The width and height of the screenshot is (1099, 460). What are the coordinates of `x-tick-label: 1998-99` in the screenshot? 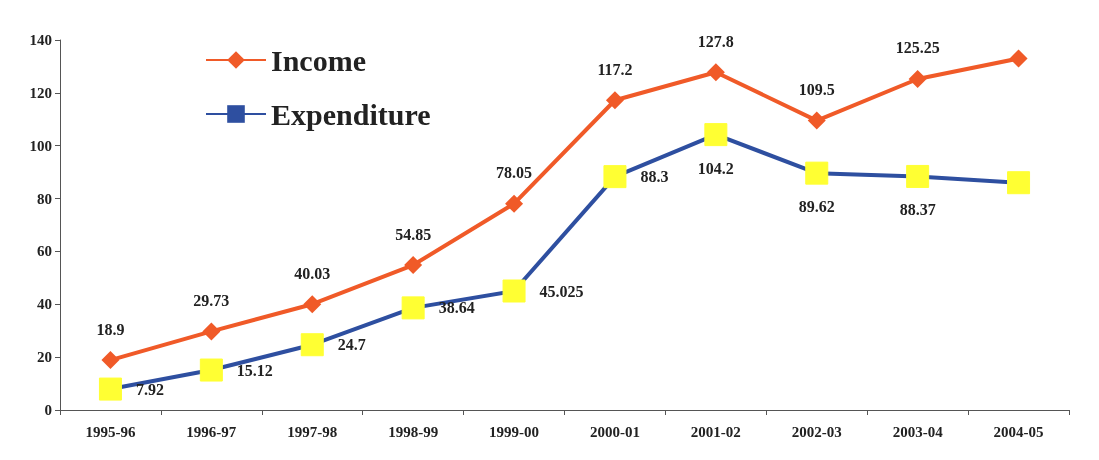 It's located at (413, 431).